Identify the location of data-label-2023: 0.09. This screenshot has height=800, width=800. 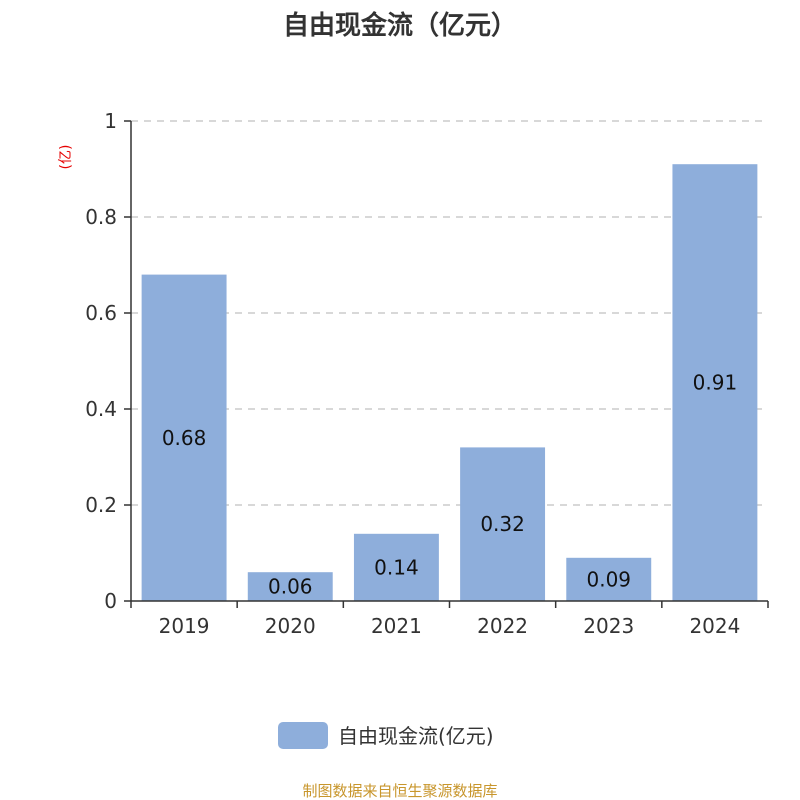
(608, 579).